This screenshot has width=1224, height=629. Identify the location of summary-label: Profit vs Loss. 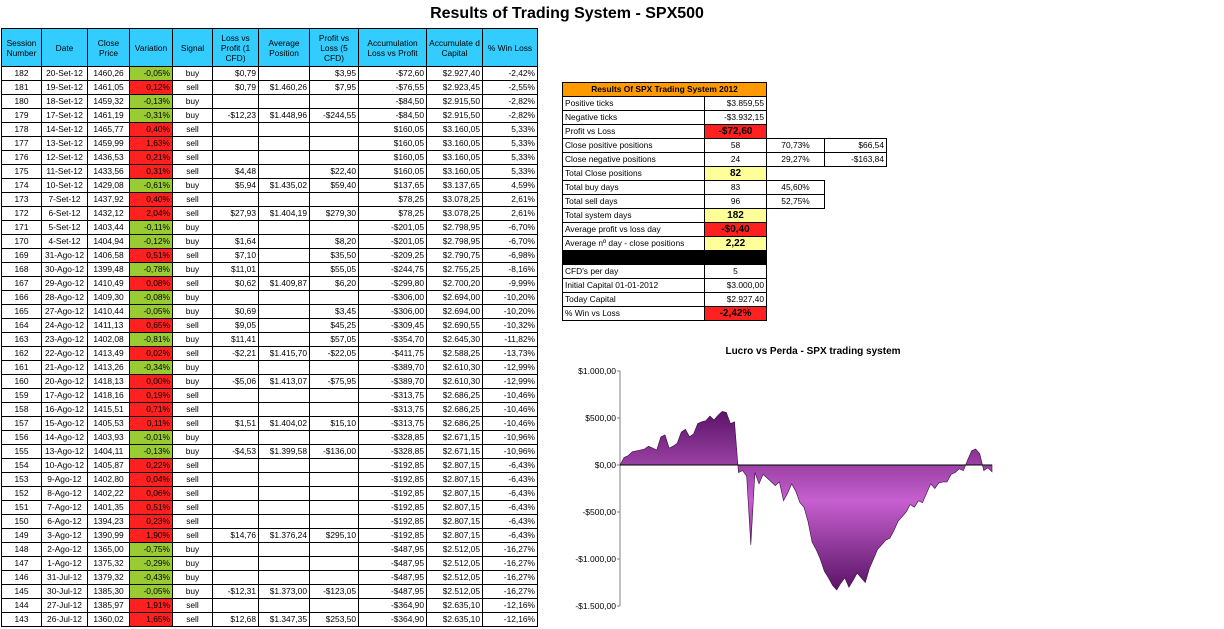
(633, 131).